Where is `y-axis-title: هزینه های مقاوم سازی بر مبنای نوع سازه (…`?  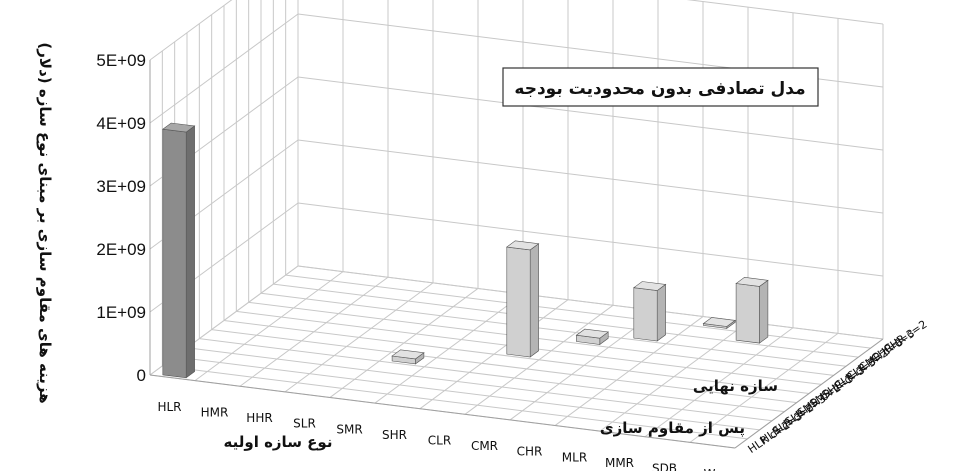
y-axis-title: هزینه های مقاوم سازی بر مبنای نوع سازه (… is located at coordinates (45, 222).